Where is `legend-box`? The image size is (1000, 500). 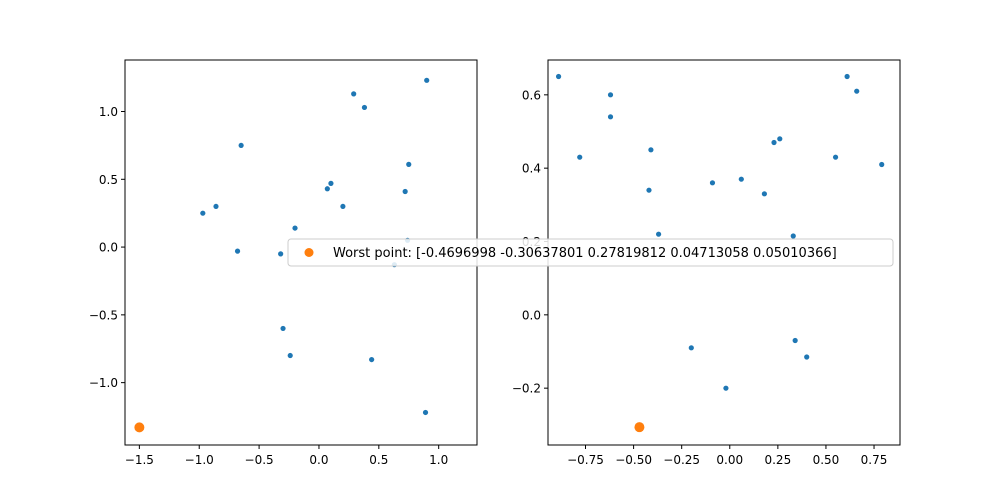 legend-box is located at coordinates (590, 252).